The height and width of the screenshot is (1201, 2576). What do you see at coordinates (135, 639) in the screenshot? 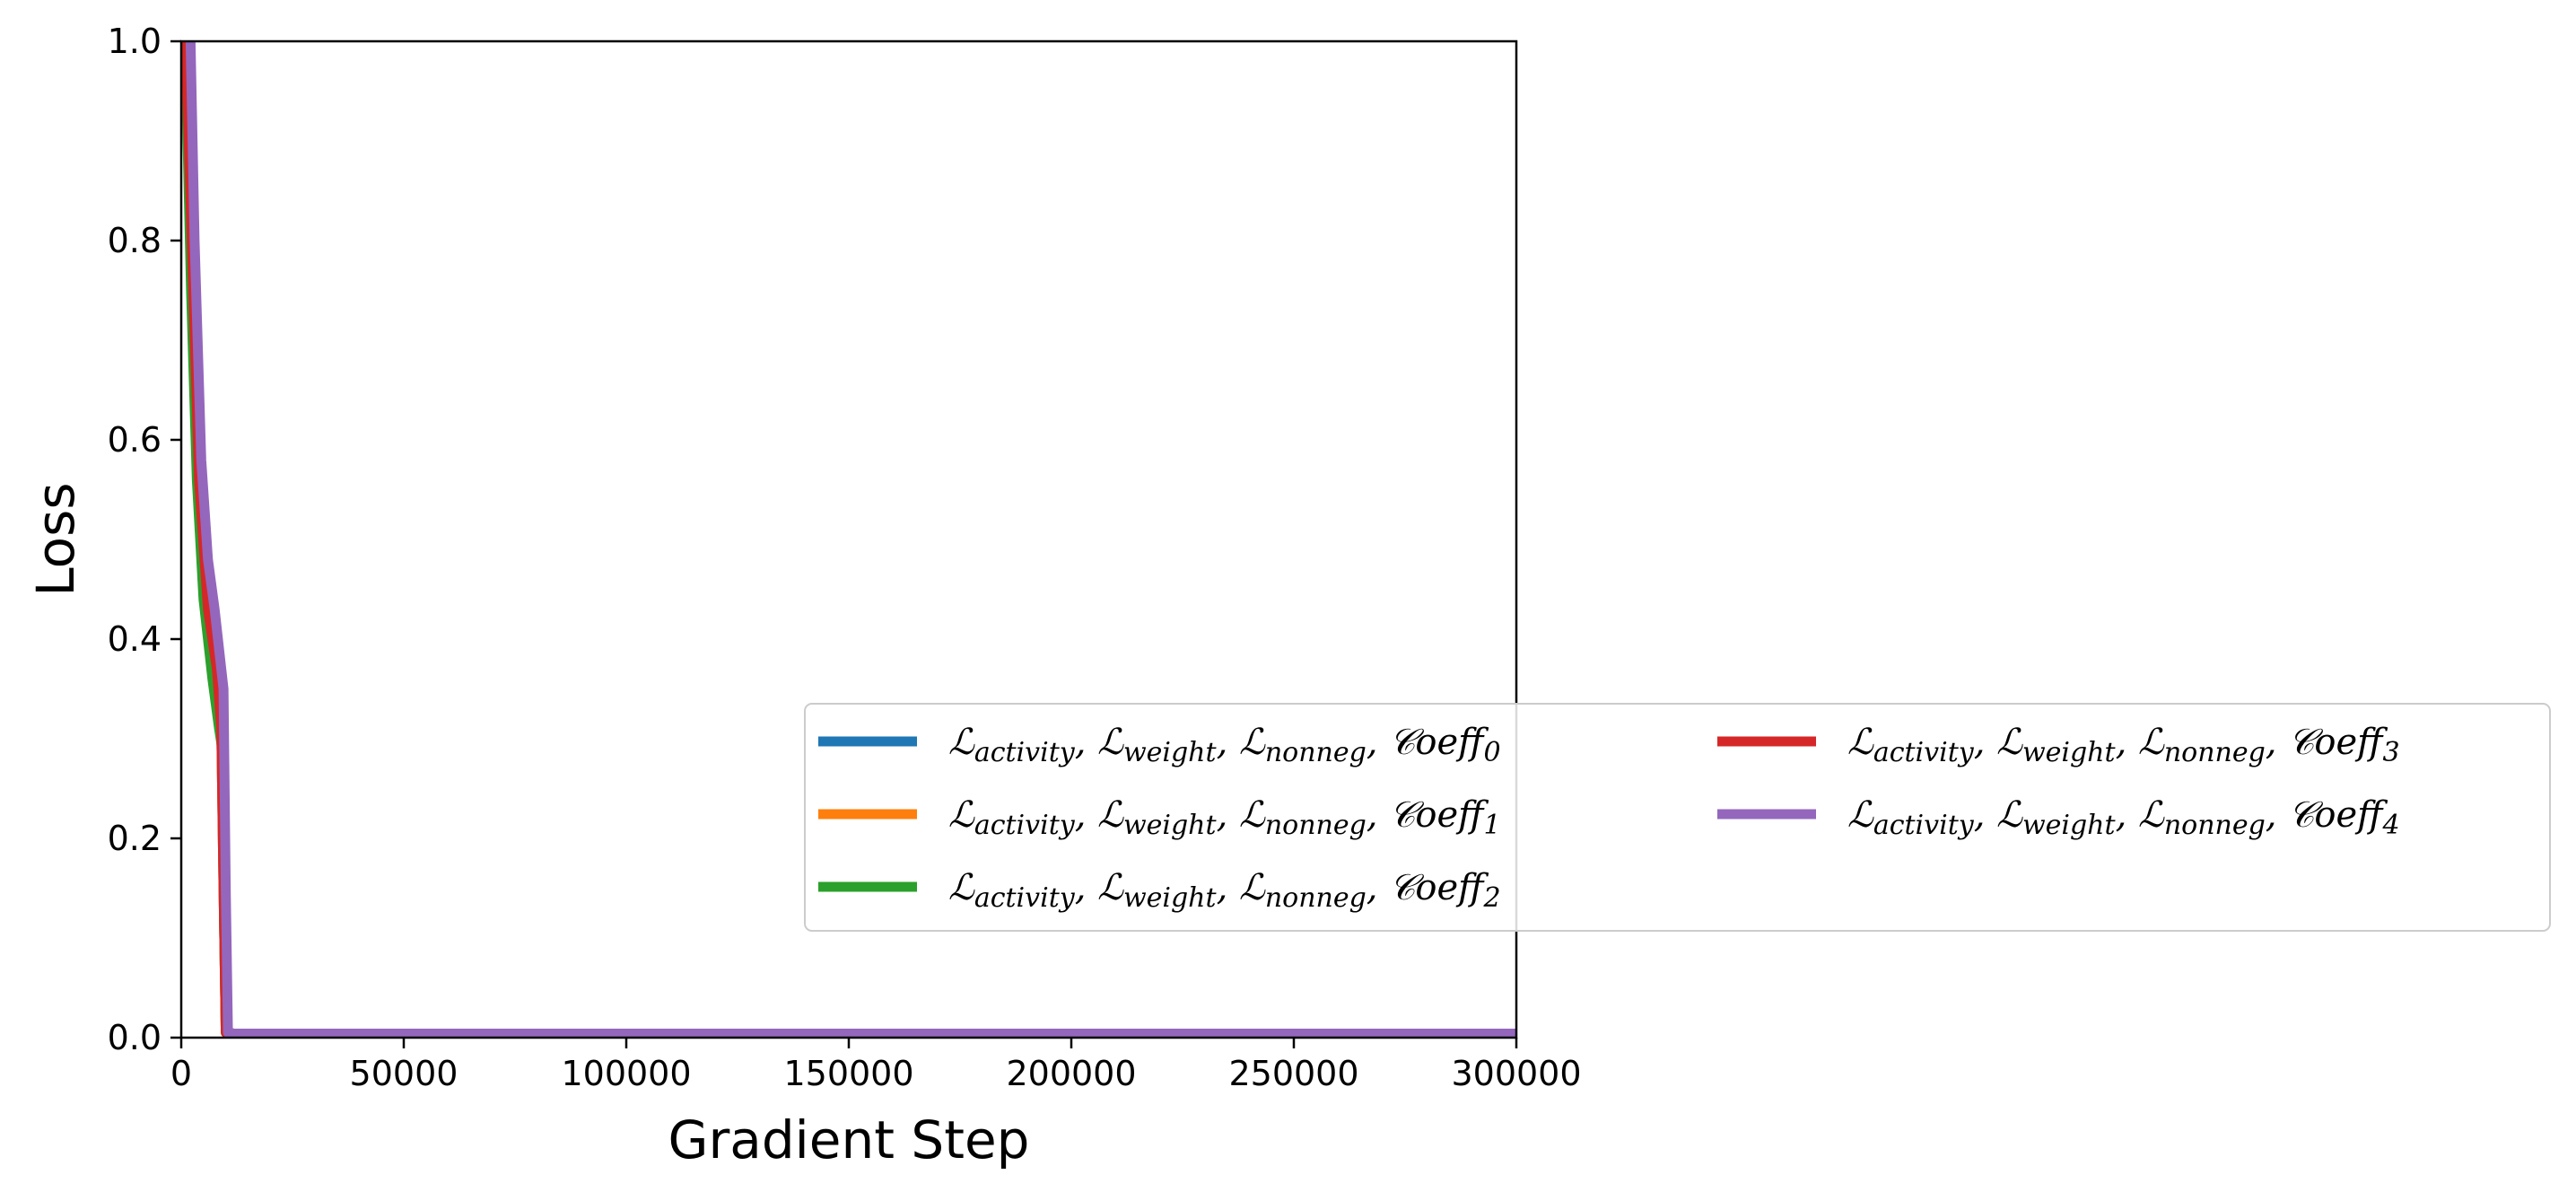
I see `y-tick-label: 0.4` at bounding box center [135, 639].